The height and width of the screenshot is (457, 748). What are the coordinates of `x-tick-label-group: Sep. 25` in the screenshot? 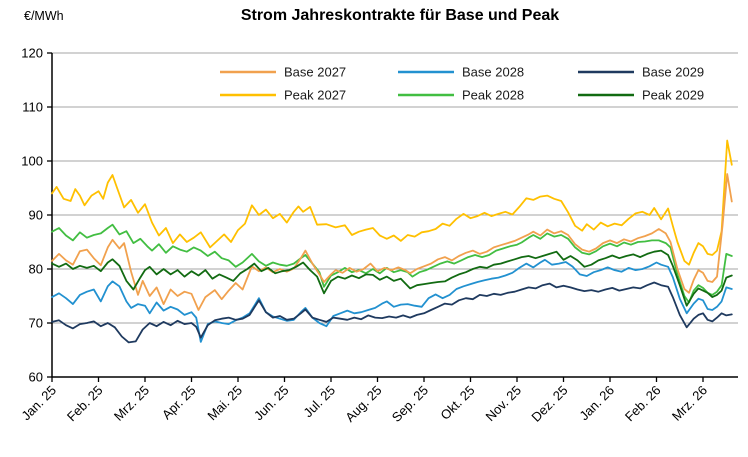 It's located at (410, 404).